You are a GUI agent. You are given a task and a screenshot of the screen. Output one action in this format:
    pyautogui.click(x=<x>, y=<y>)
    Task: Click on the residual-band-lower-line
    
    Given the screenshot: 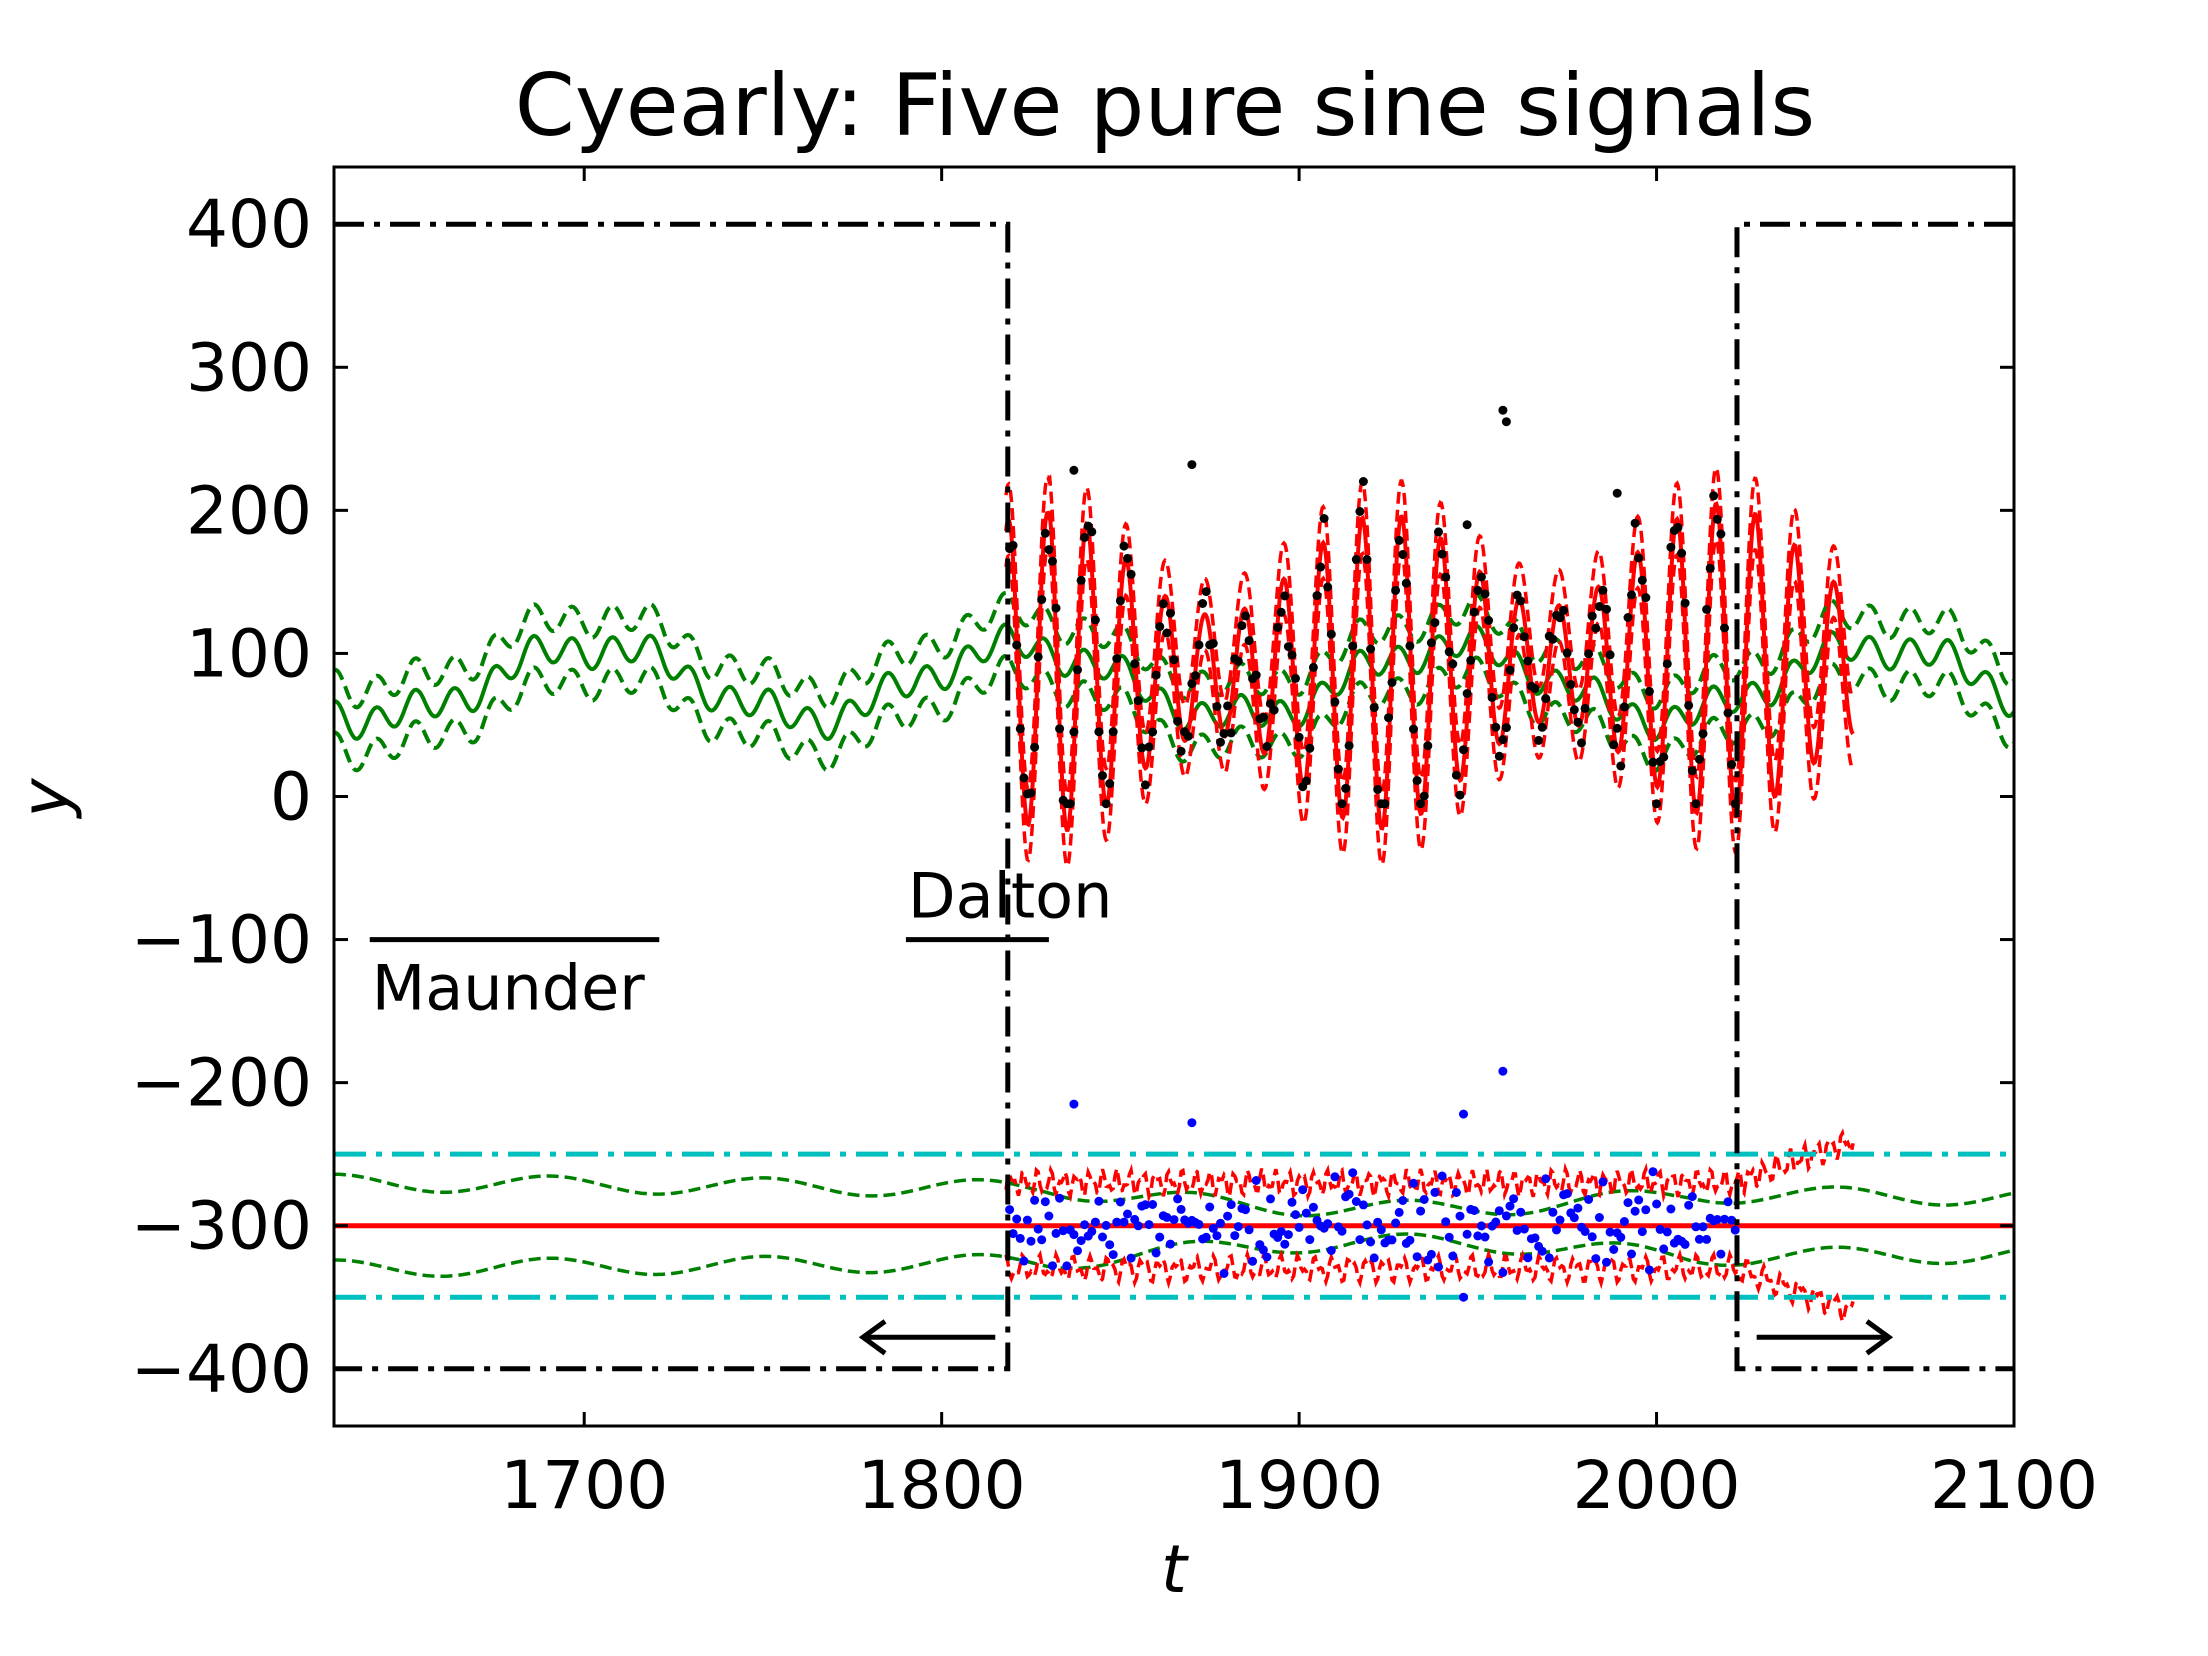 What is the action you would take?
    pyautogui.click(x=1429, y=1288)
    